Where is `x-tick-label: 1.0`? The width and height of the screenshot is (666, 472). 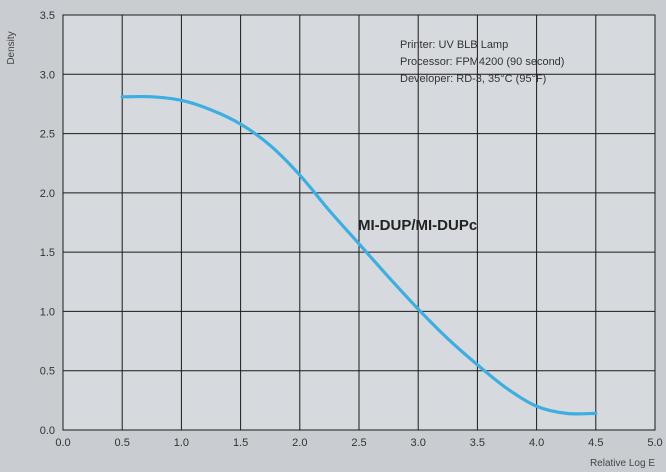 x-tick-label: 1.0 is located at coordinates (181, 443).